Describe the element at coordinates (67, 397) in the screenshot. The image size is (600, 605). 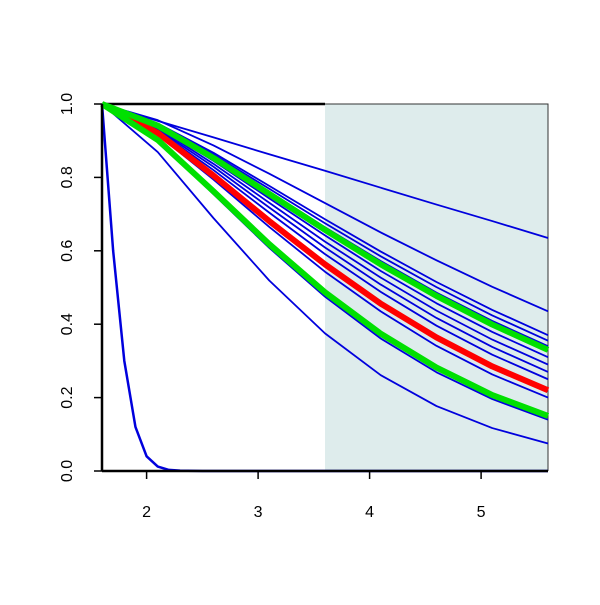
I see `y-tick-label: 0.2` at that location.